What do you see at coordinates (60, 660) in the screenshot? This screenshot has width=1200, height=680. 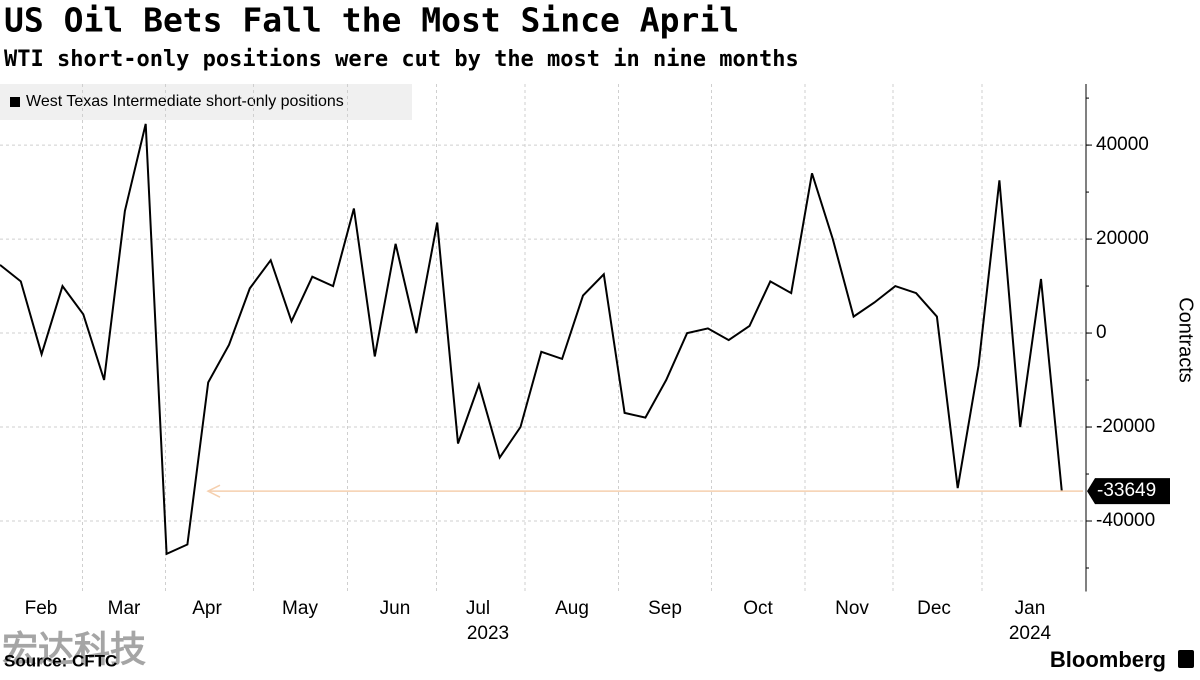 I see `source: Source: CFTC` at bounding box center [60, 660].